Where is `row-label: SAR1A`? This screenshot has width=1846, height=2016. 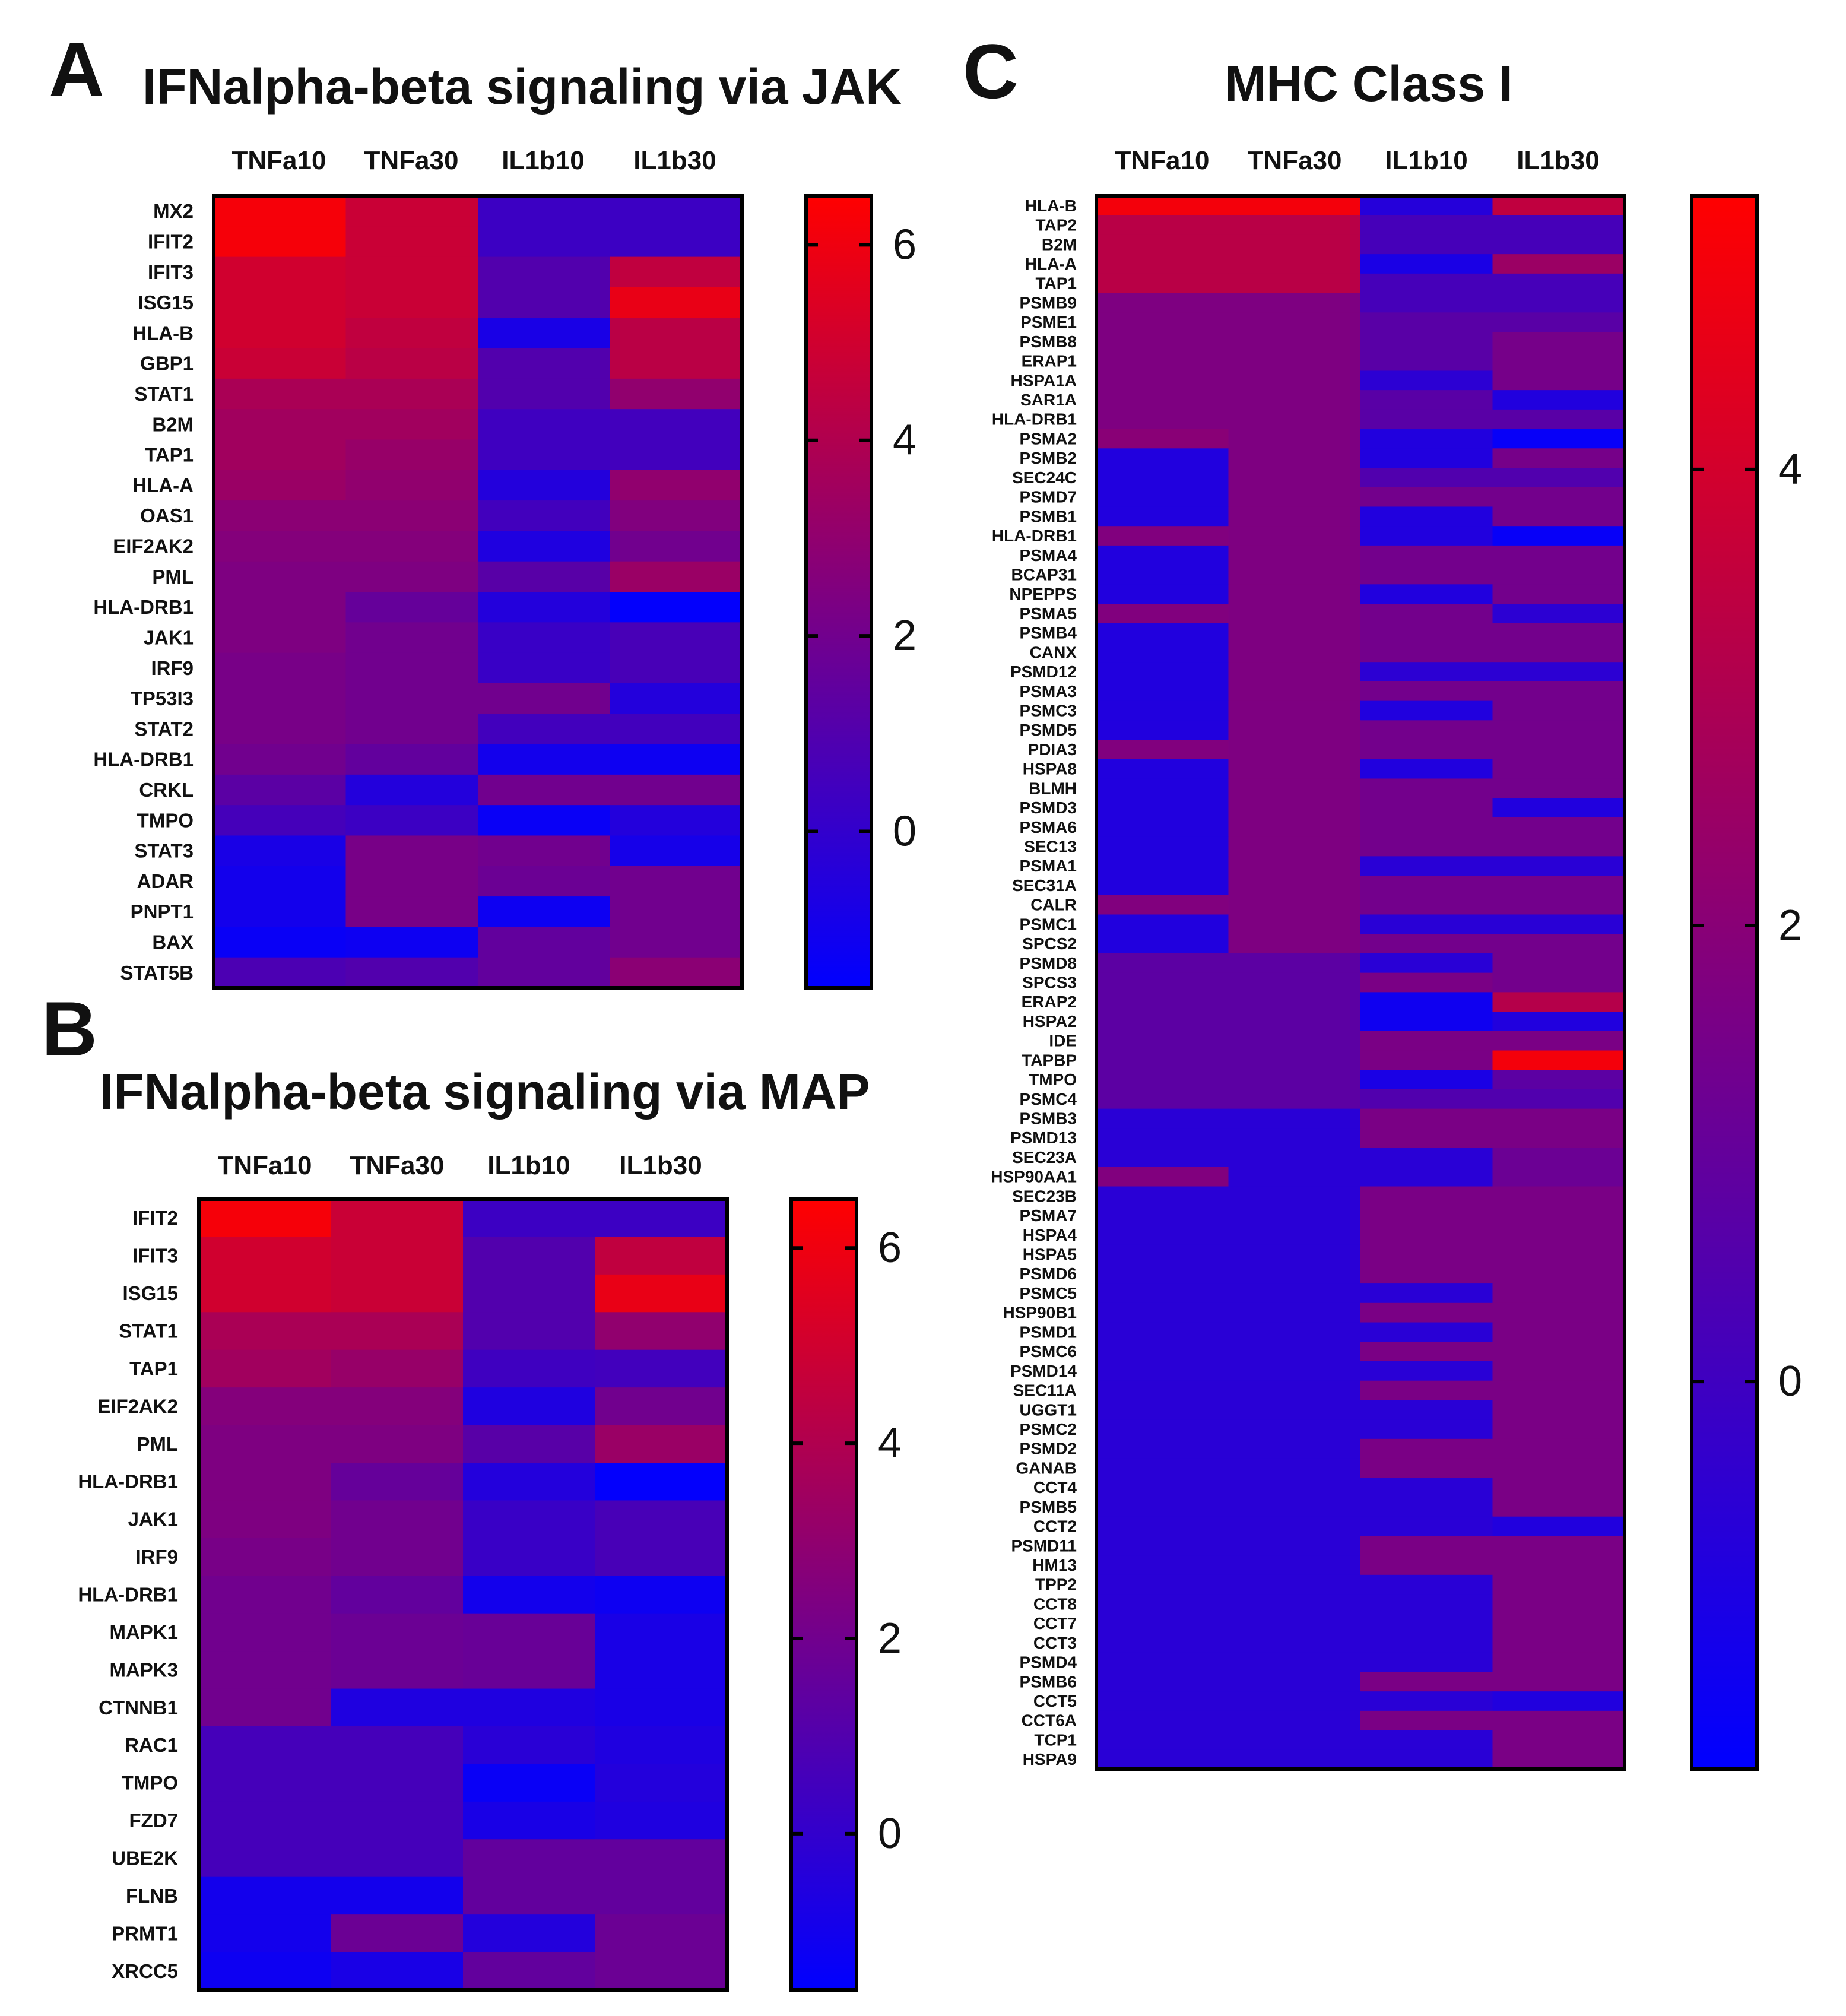 row-label: SAR1A is located at coordinates (1048, 400).